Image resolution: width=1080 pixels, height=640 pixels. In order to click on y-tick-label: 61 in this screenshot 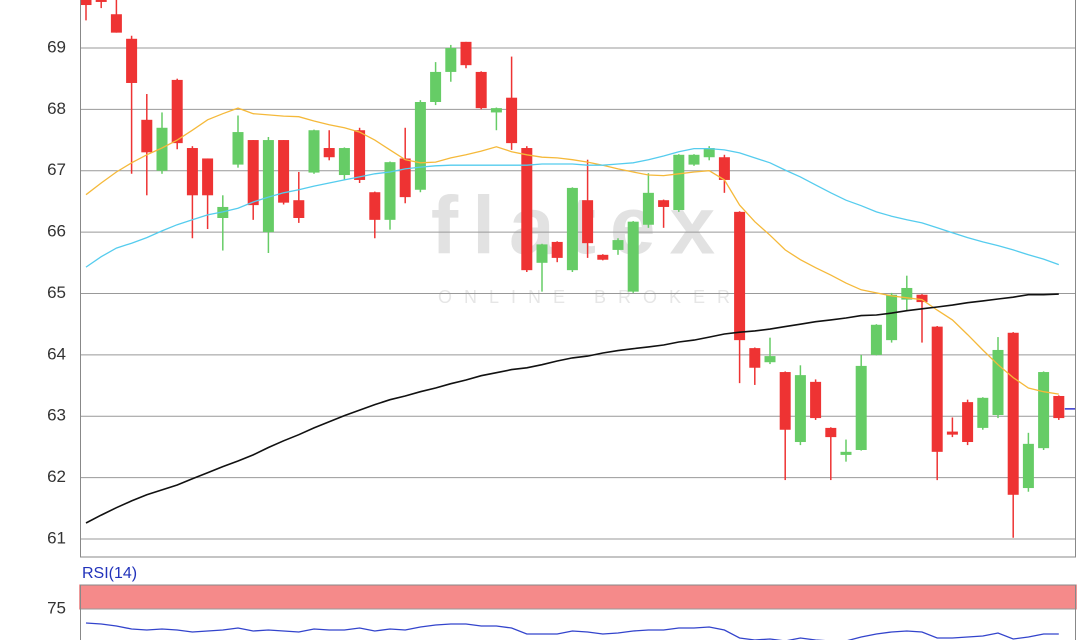, I will do `click(56, 537)`.